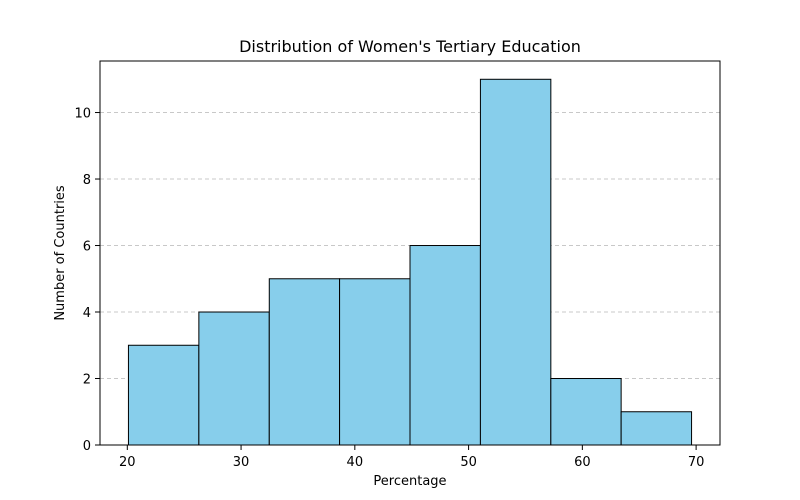  I want to click on x-tick-label: 30, so click(241, 462).